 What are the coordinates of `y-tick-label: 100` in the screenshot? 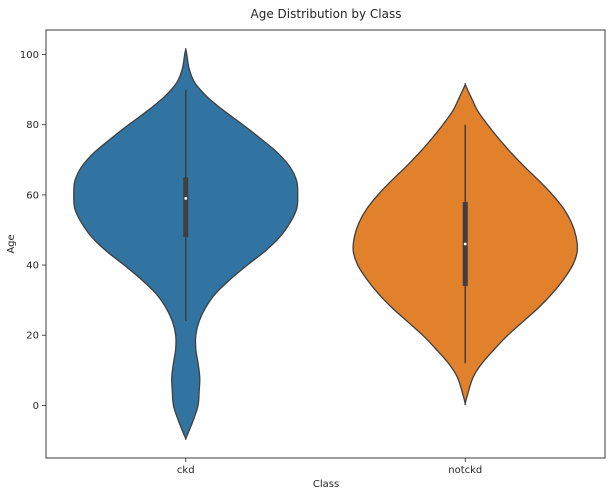 It's located at (29, 55).